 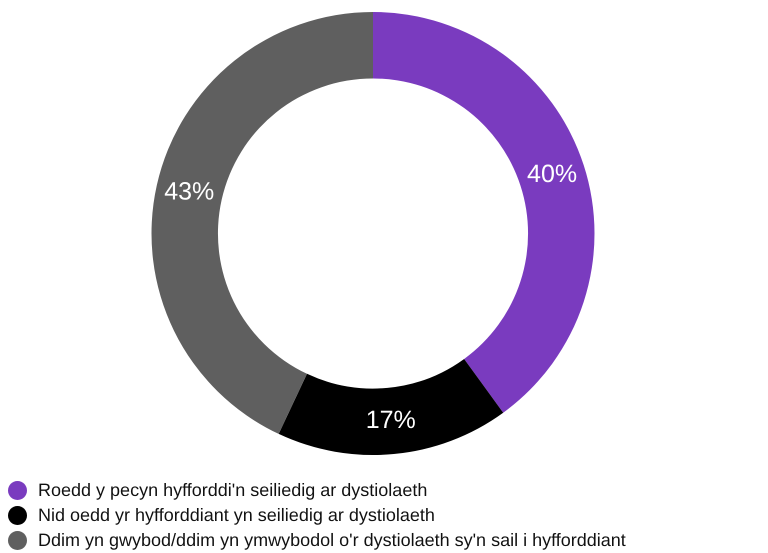 I want to click on data-label: 17%, so click(x=391, y=420).